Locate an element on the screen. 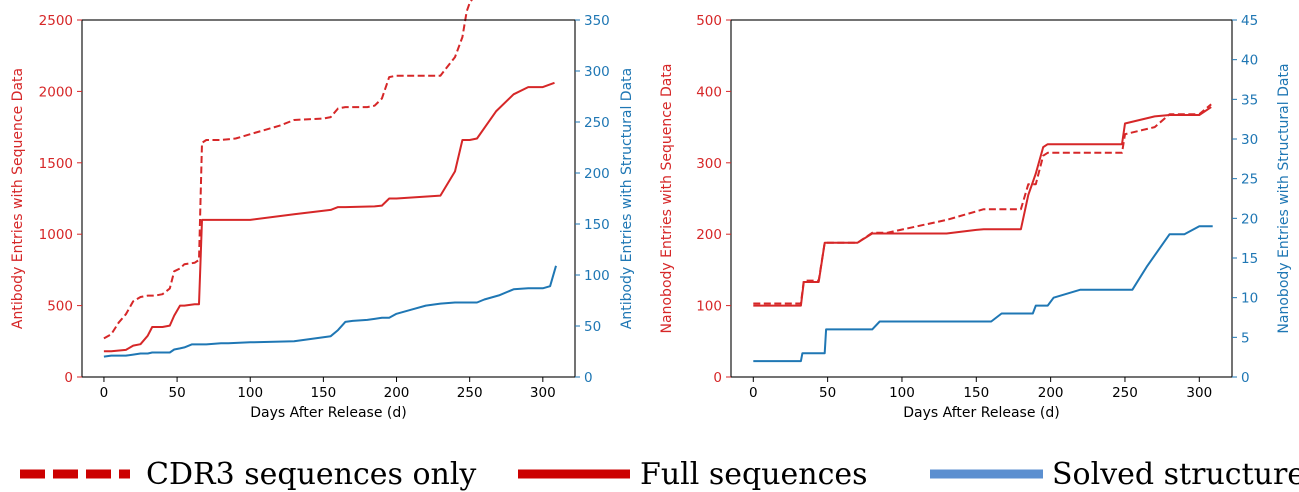 This screenshot has width=1299, height=492. y-right-tick-label: 150 is located at coordinates (597, 225).